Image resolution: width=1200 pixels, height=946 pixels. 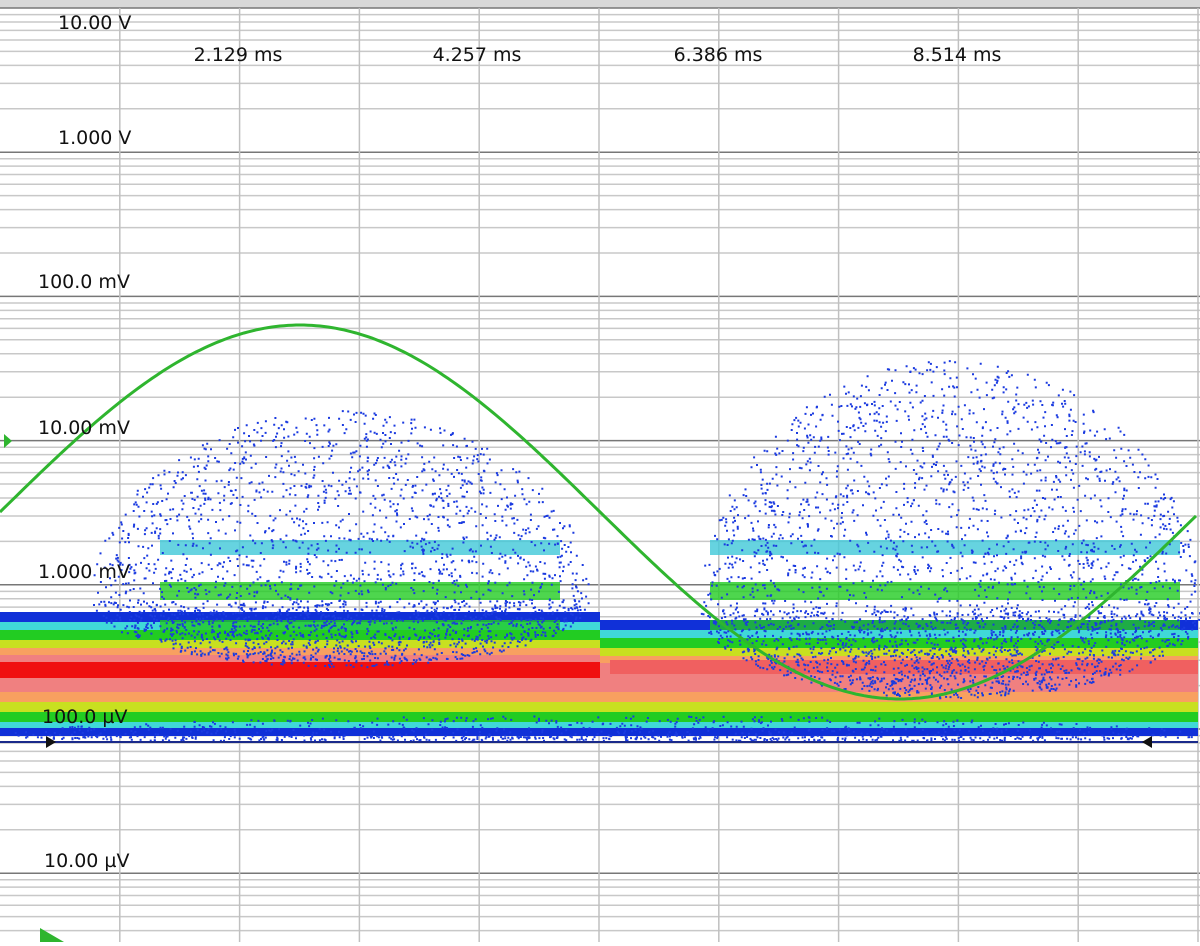 What do you see at coordinates (84, 572) in the screenshot?
I see `y-axis-label: 1.000 mV` at bounding box center [84, 572].